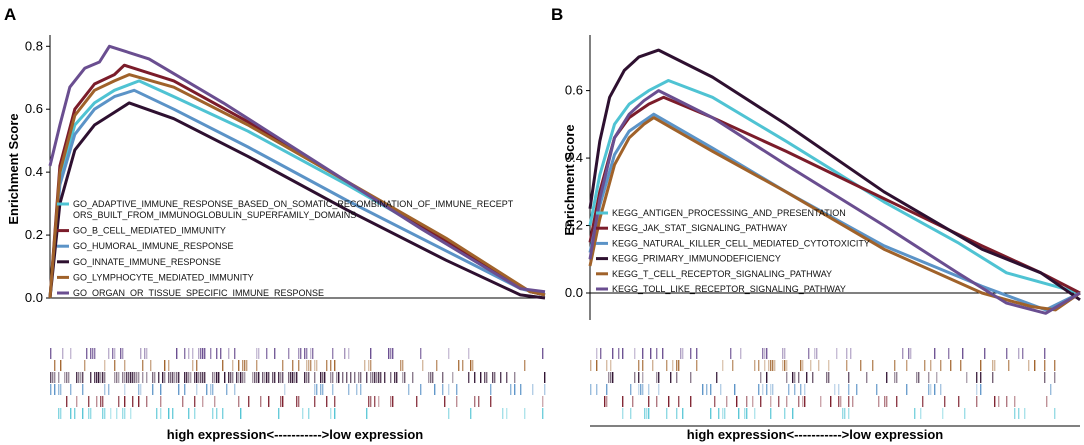 The width and height of the screenshot is (1084, 445). Describe the element at coordinates (574, 157) in the screenshot. I see `y-tick-label: 0.4` at that location.